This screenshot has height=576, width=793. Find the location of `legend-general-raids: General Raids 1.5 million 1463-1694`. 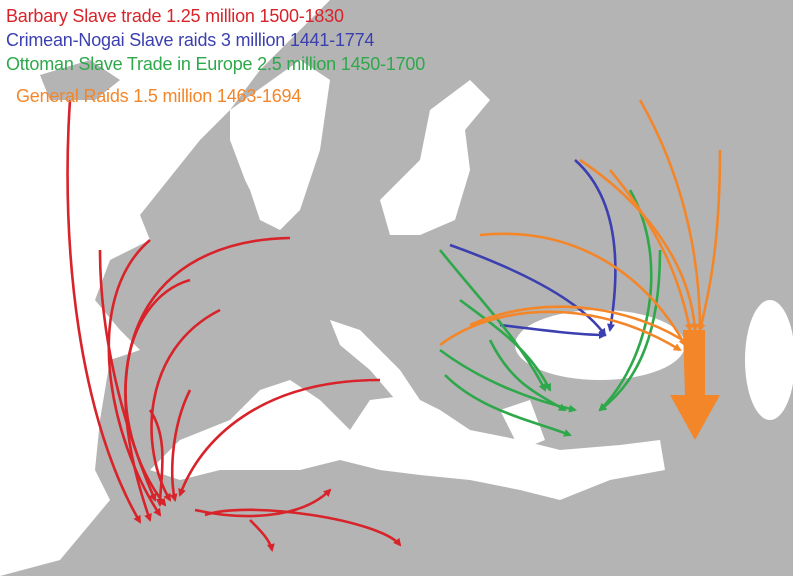

legend-general-raids: General Raids 1.5 million 1463-1694 is located at coordinates (159, 96).